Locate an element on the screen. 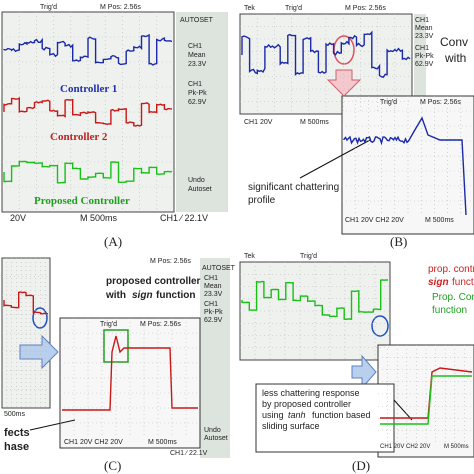  callout: using is located at coordinates (273, 415).